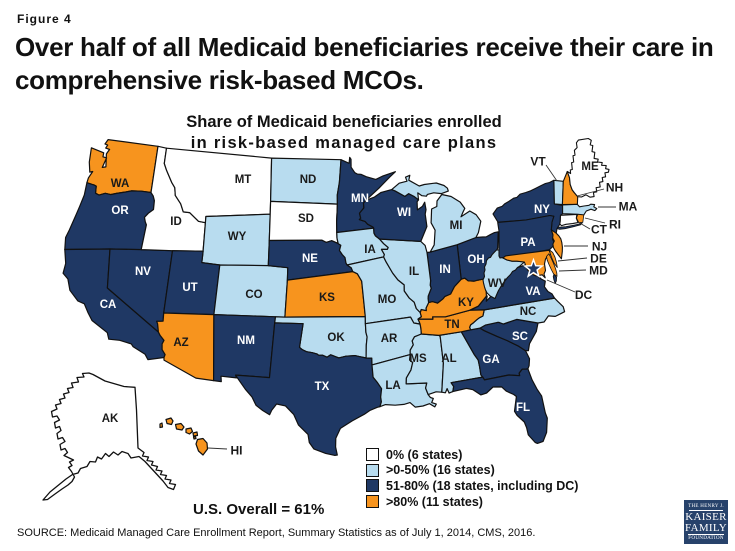 The image size is (735, 551). What do you see at coordinates (497, 284) in the screenshot?
I see `svg-text: WV` at bounding box center [497, 284].